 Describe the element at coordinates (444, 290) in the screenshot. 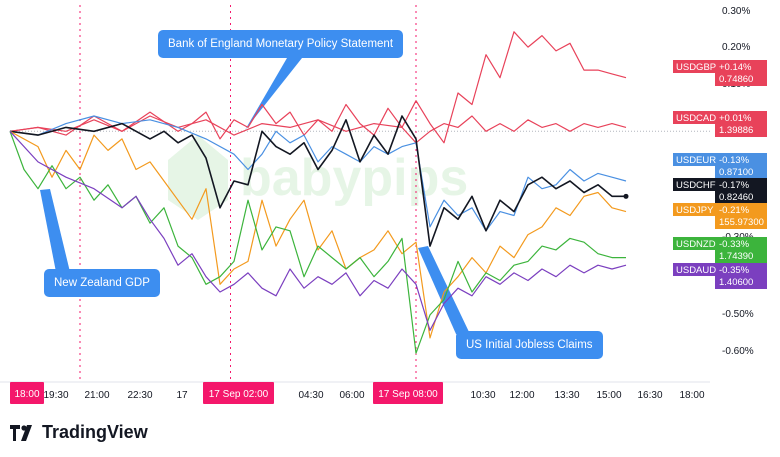

I see `callout-jobless-pointer` at that location.